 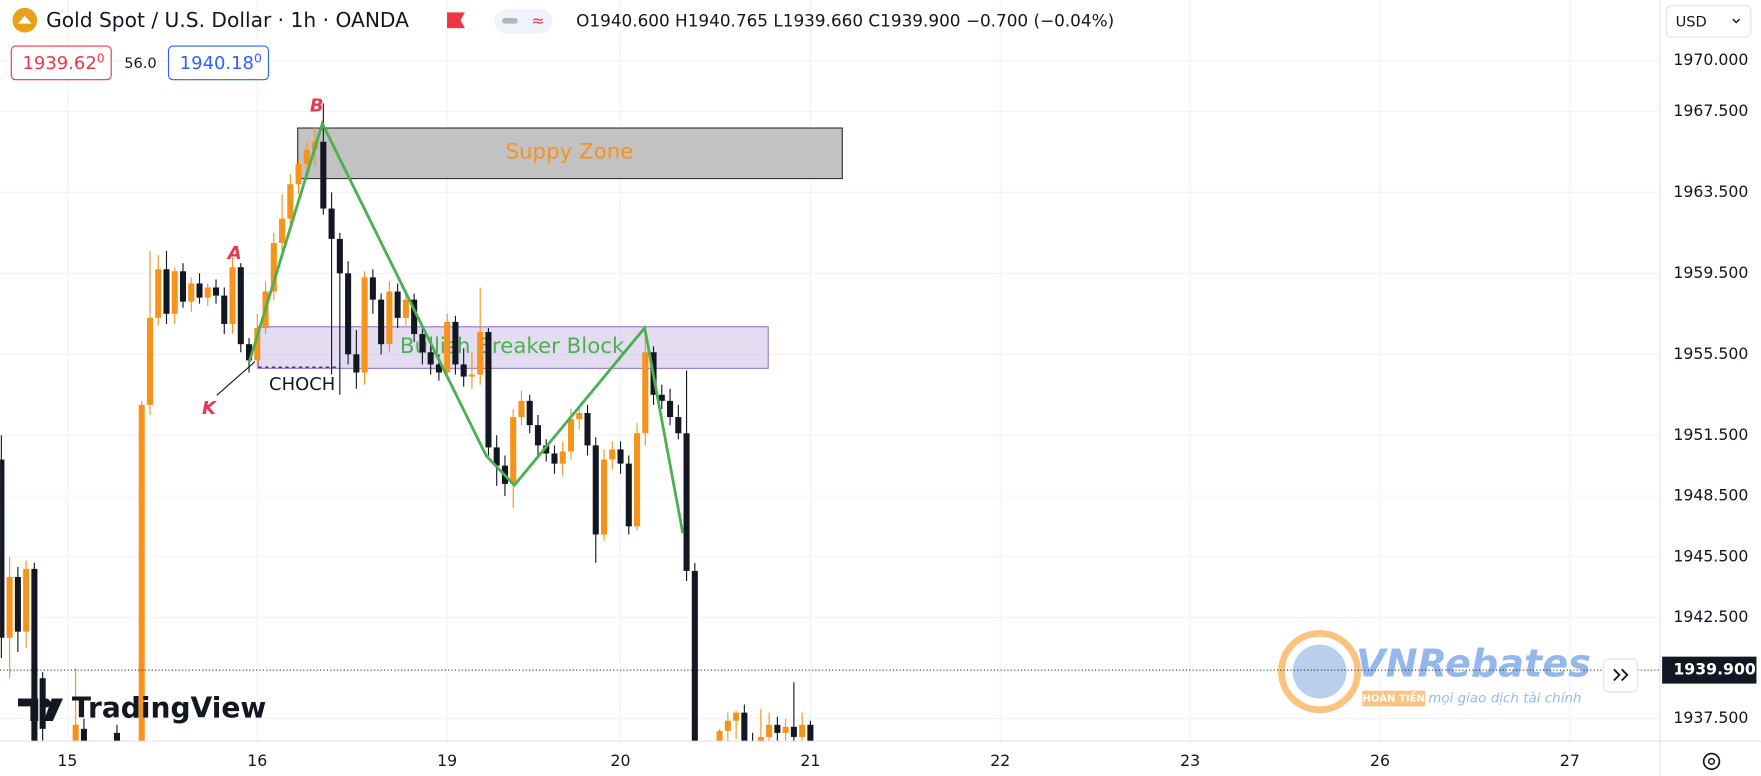 I want to click on buy-price: 1940.180, so click(x=221, y=62).